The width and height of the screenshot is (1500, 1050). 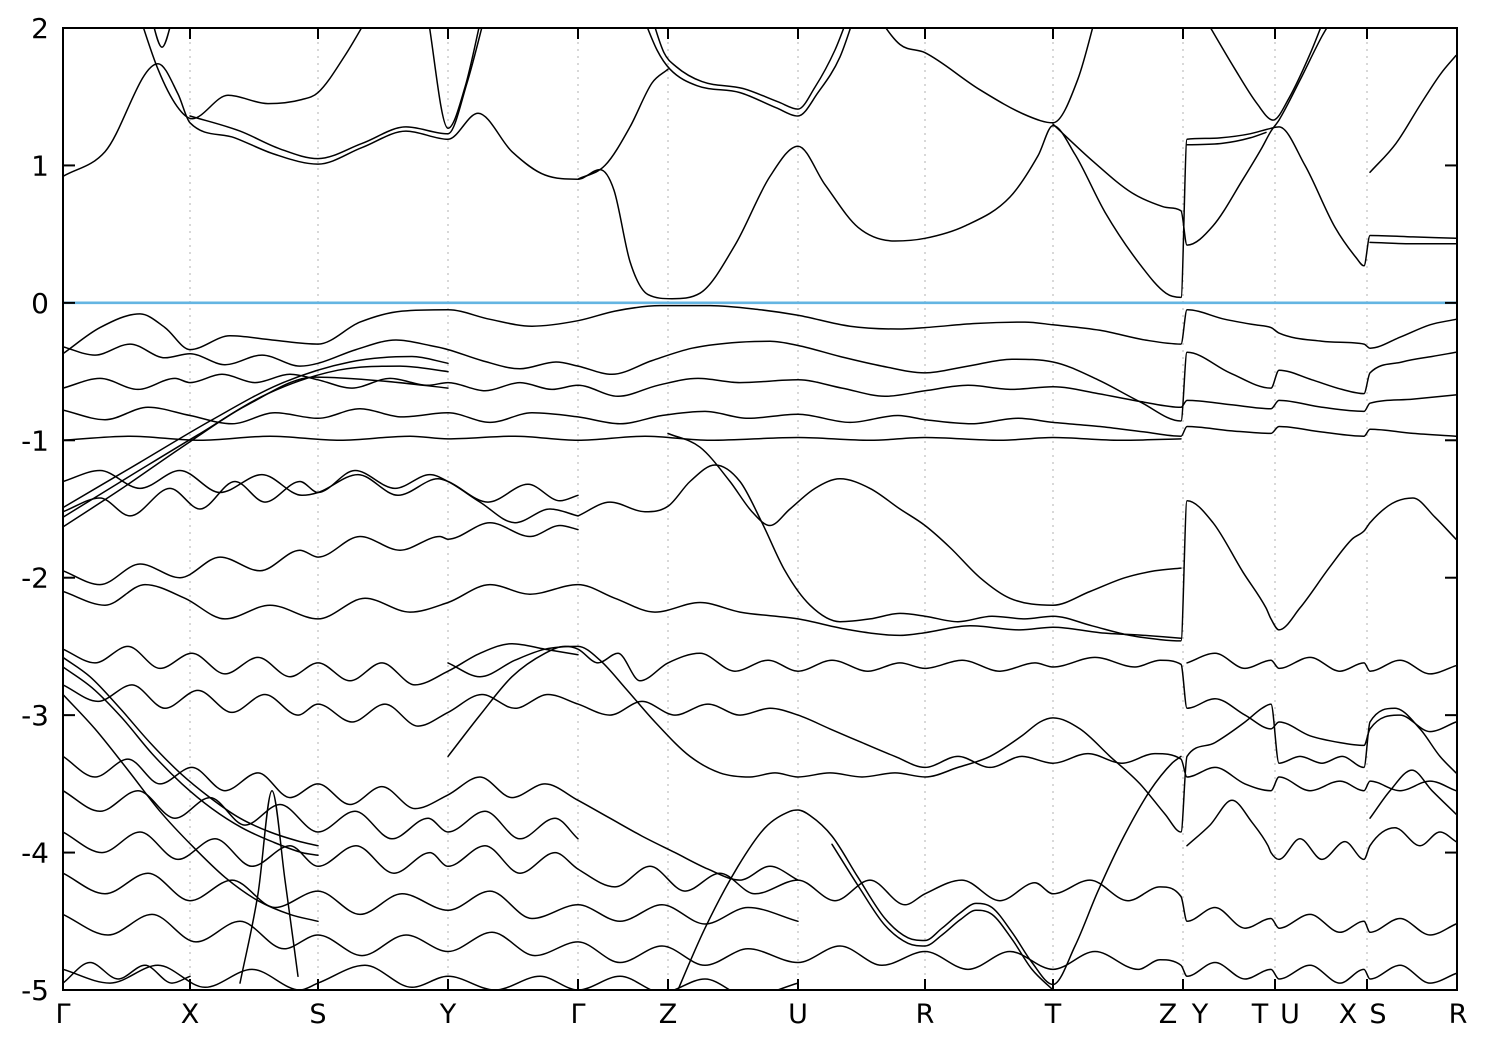 I want to click on y-tick-label: -4, so click(x=35, y=853).